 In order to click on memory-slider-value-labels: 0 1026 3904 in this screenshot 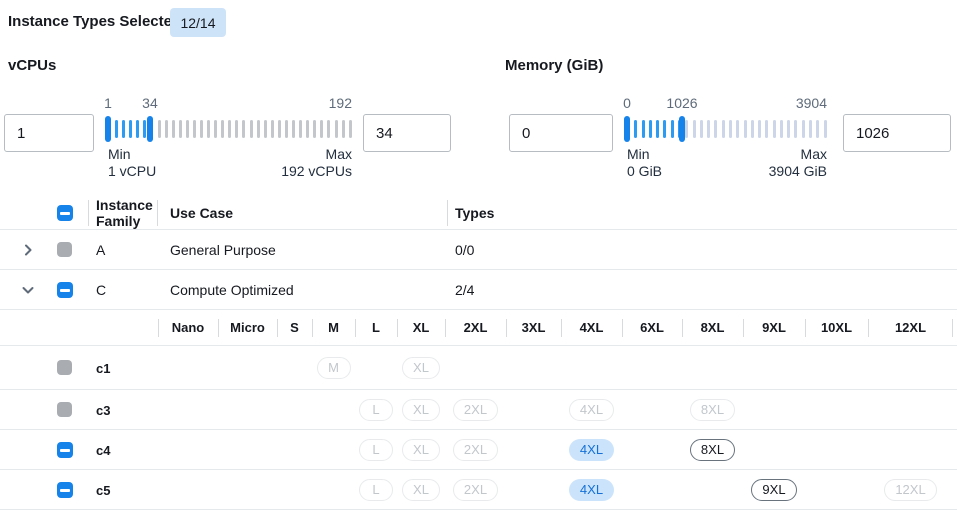, I will do `click(725, 103)`.